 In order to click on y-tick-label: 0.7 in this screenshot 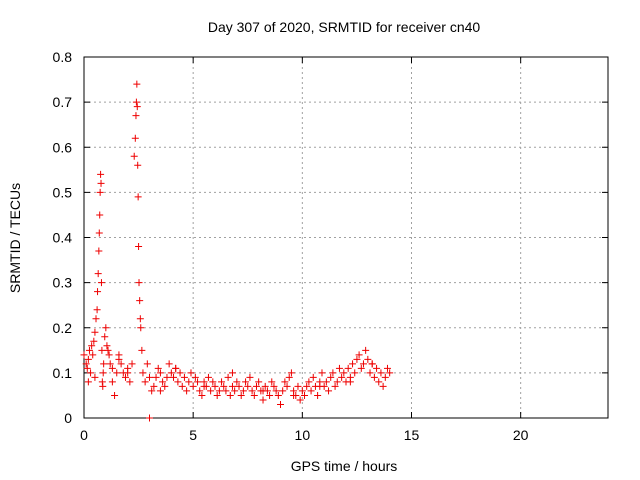, I will do `click(63, 102)`.